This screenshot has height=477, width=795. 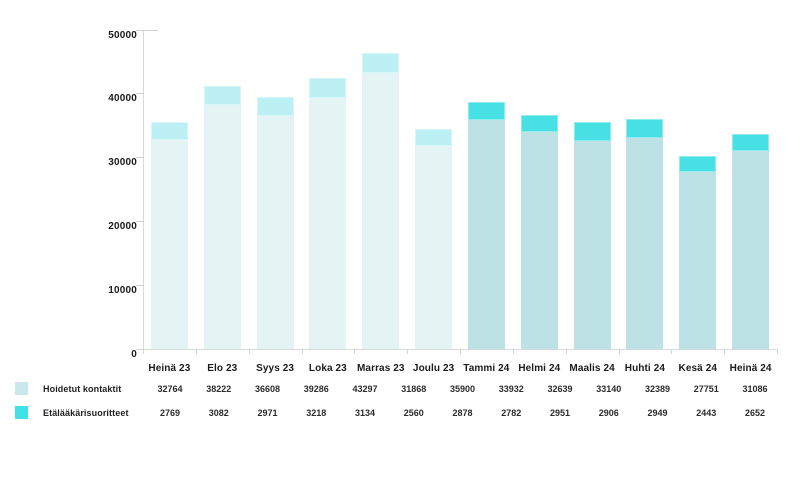 I want to click on table-cell: 27751, so click(x=706, y=389).